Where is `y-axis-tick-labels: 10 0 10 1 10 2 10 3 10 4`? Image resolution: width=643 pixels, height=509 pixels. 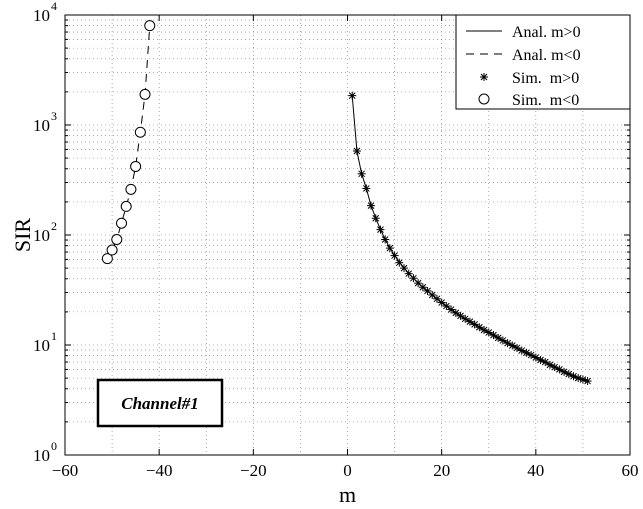
y-axis-tick-labels: 10 0 10 1 10 2 10 3 10 4 is located at coordinates (45, 232).